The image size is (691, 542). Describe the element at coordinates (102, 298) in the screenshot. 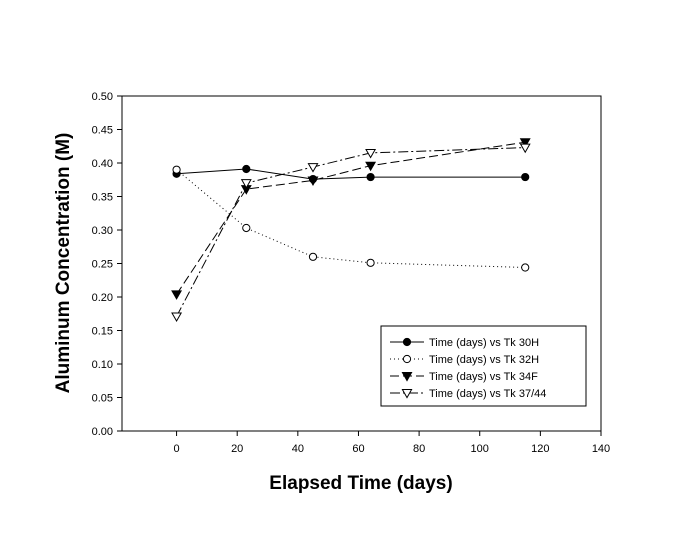

I see `y-tick-label: 0.20` at that location.